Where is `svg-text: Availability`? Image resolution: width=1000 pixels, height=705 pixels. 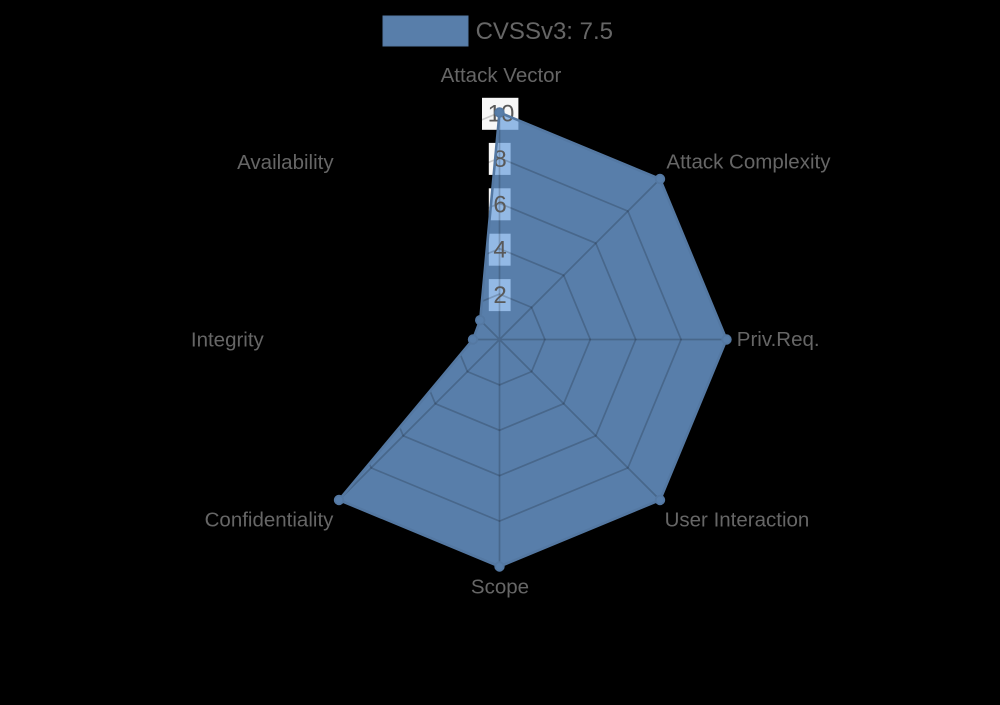 svg-text: Availability is located at coordinates (285, 162).